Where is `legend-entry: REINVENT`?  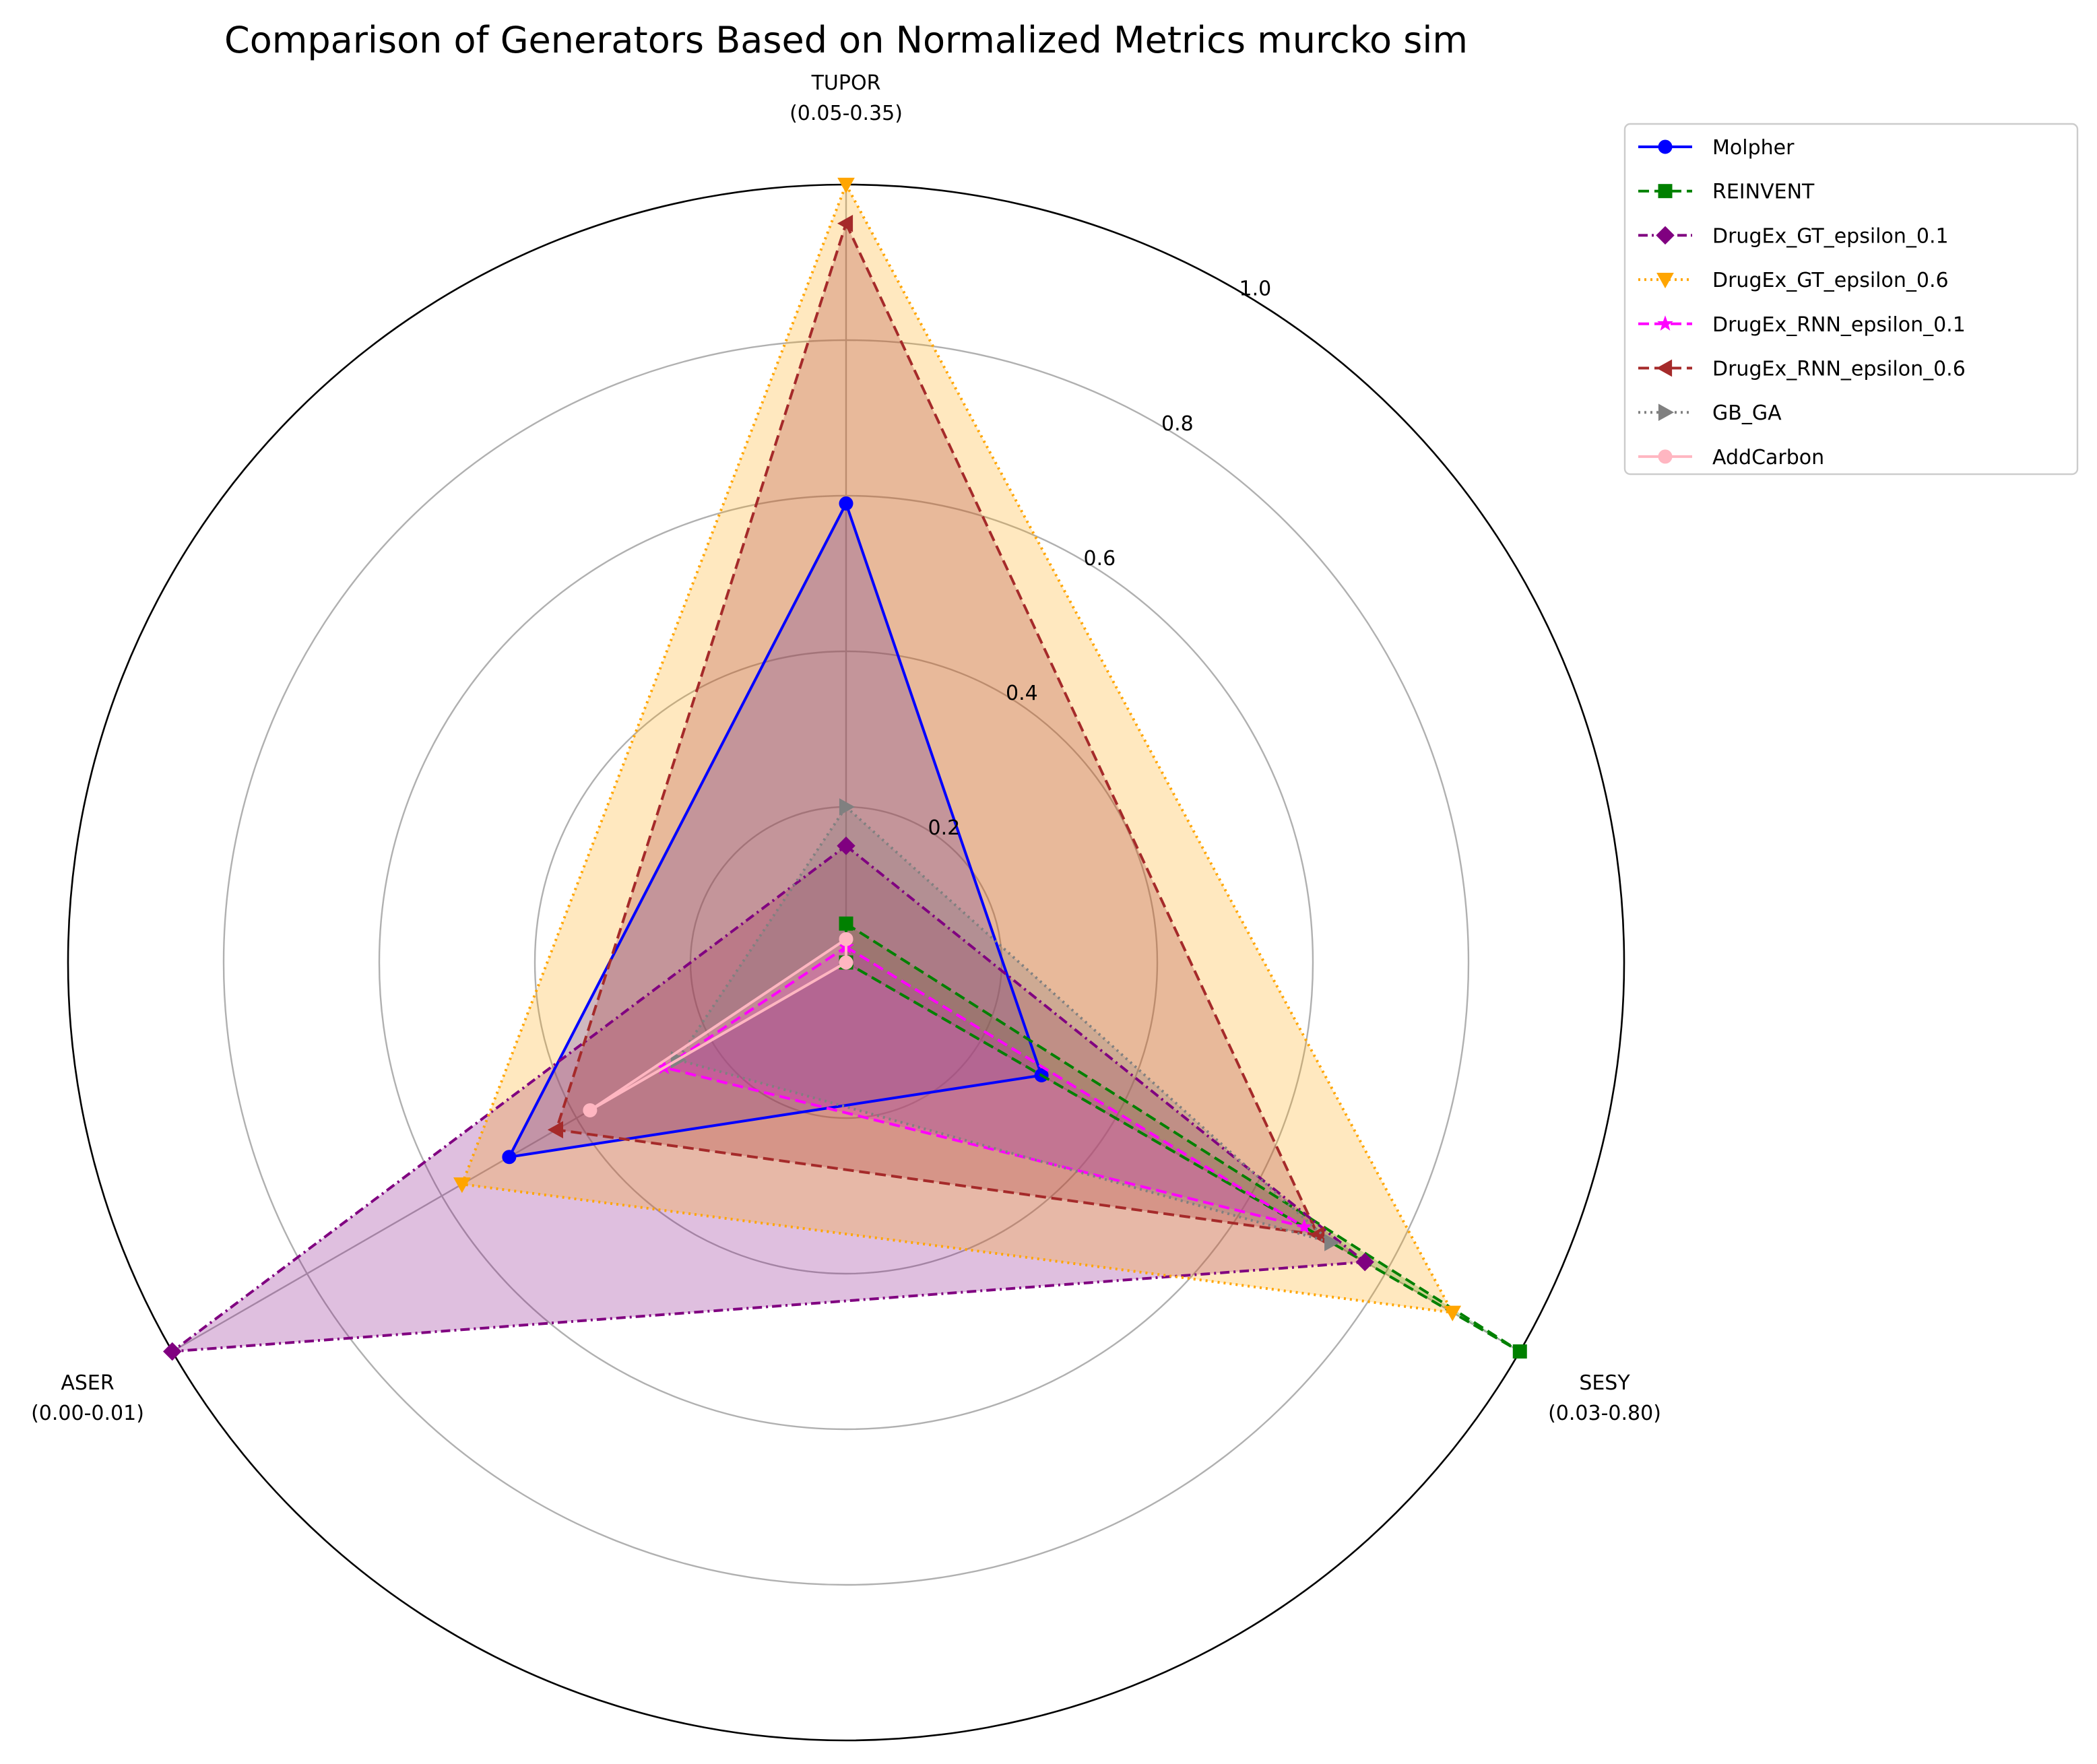
legend-entry: REINVENT is located at coordinates (1726, 192).